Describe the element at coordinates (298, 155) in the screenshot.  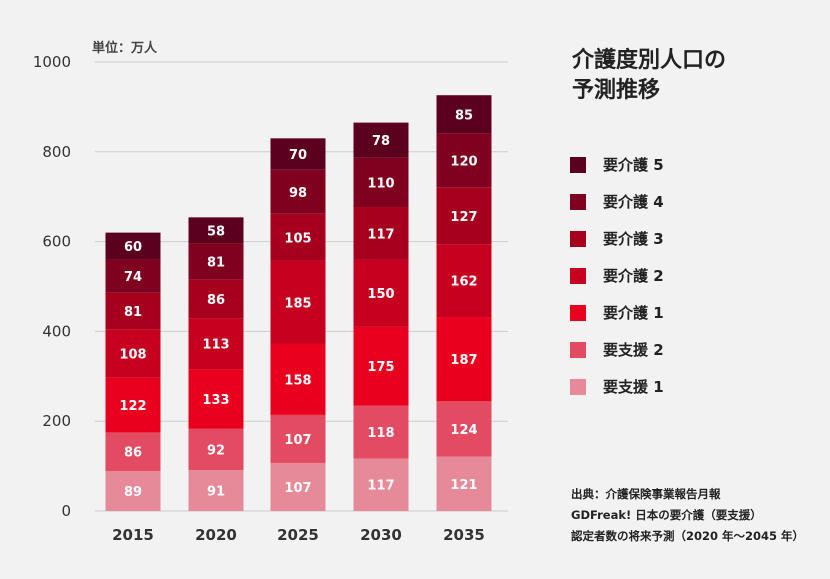
I see `bar-value-label: 70` at that location.